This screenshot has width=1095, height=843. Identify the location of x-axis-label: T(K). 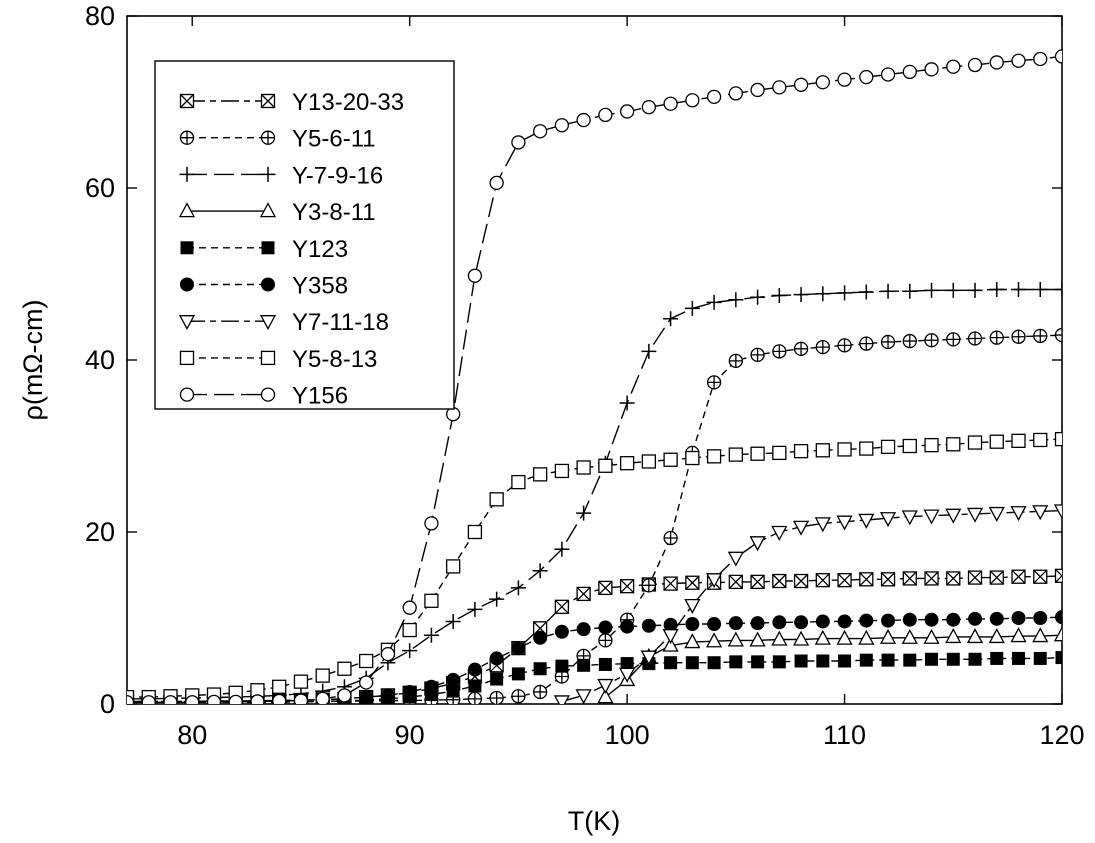
(594, 821).